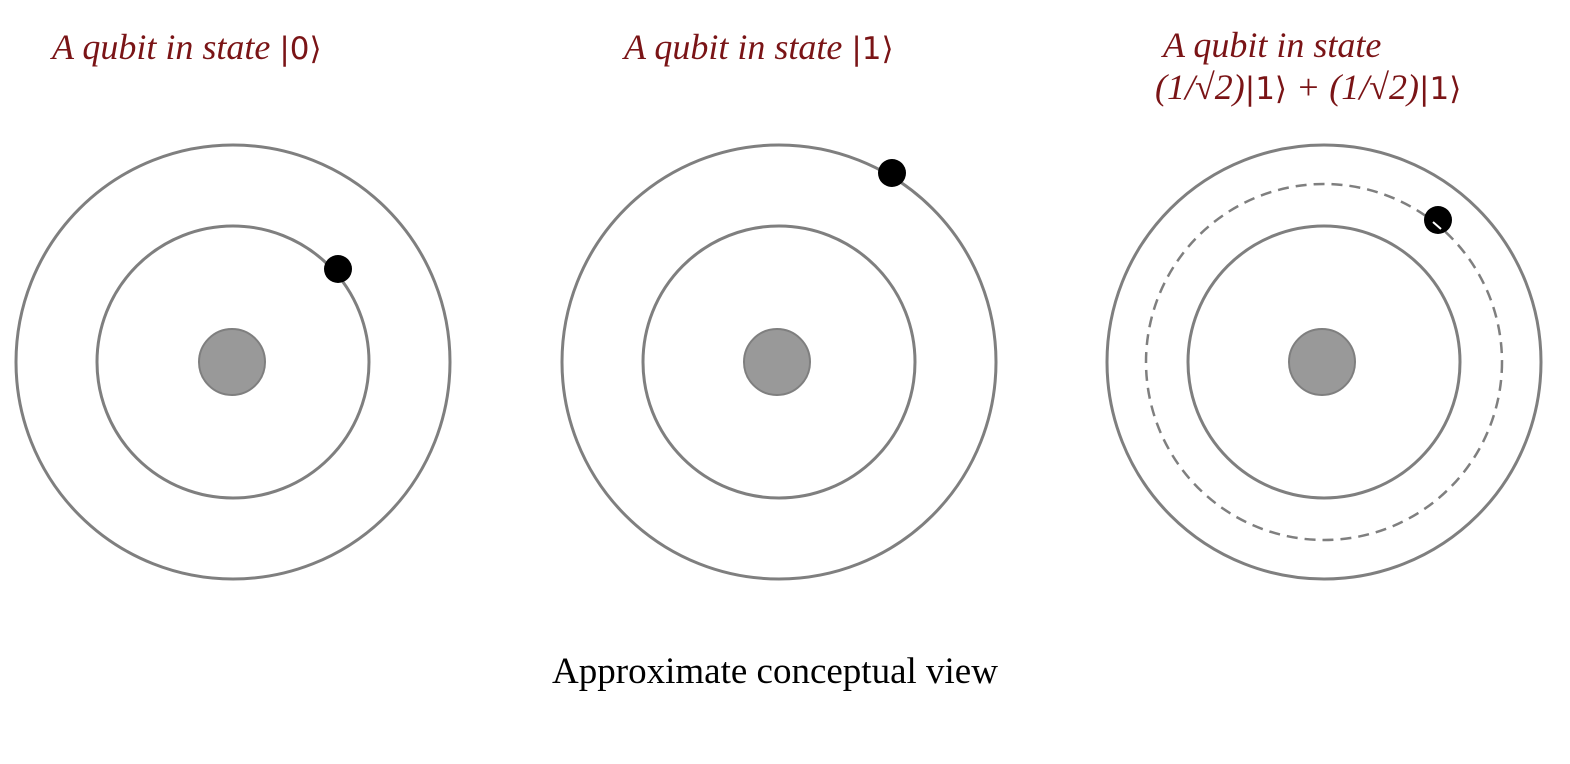  I want to click on superposition-orbit, so click(1324, 362).